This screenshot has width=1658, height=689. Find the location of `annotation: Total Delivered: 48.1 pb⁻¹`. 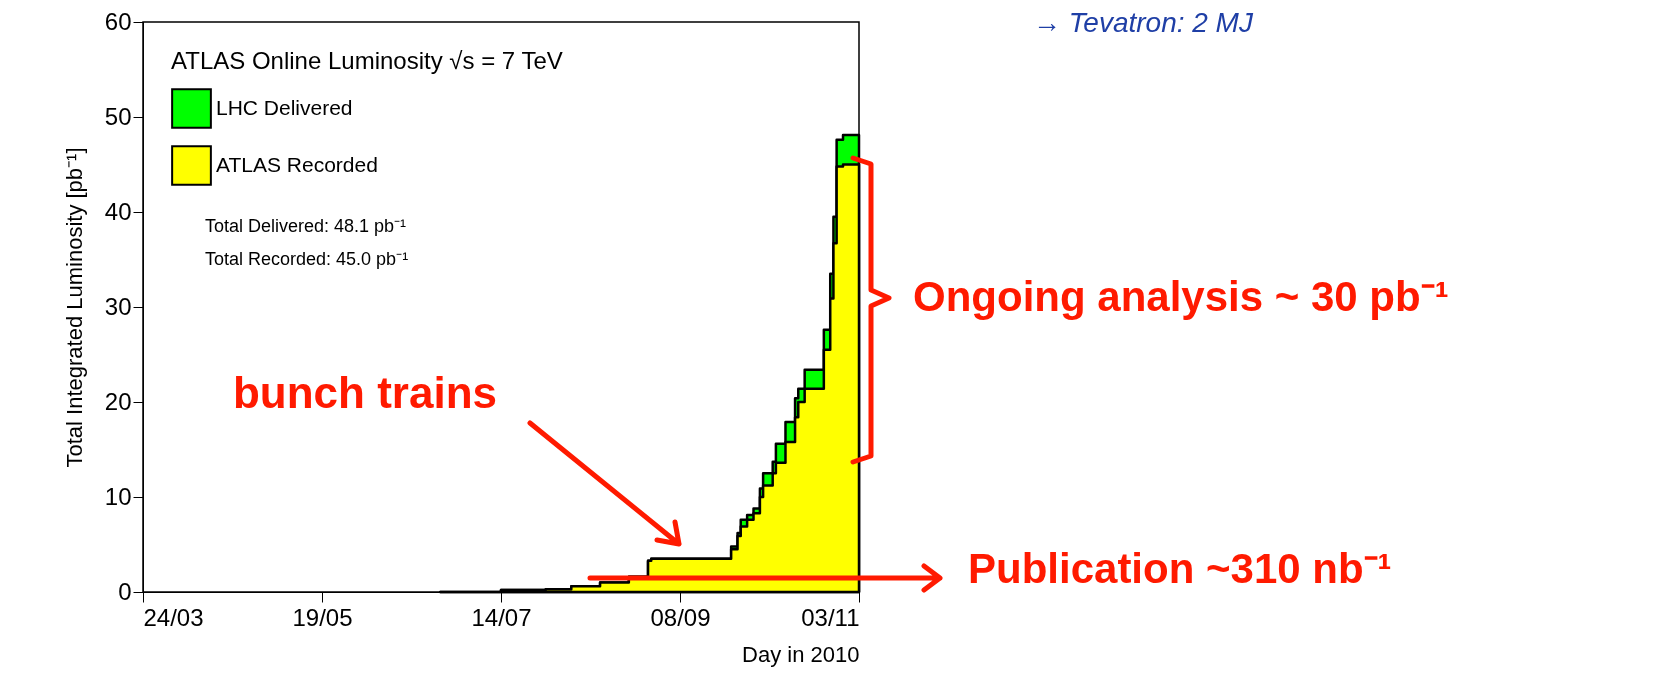

annotation: Total Delivered: 48.1 pb⁻¹ is located at coordinates (306, 226).